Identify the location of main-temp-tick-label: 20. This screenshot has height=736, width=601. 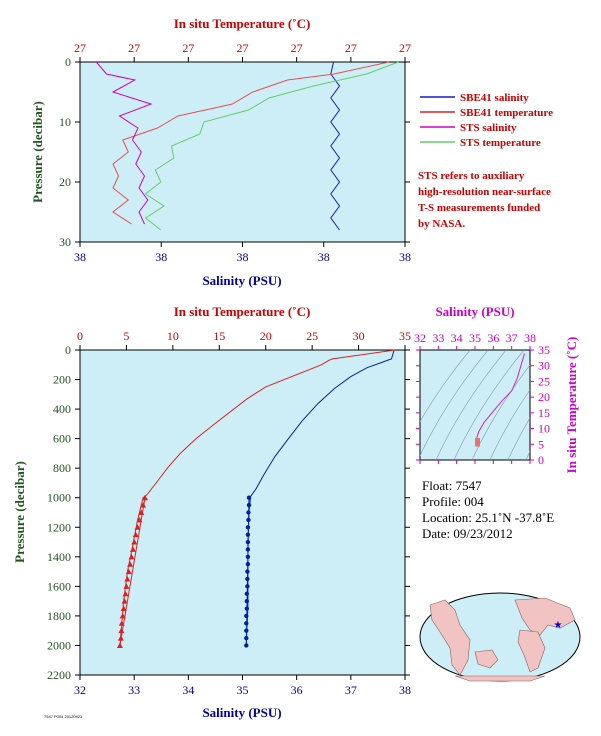
(266, 336).